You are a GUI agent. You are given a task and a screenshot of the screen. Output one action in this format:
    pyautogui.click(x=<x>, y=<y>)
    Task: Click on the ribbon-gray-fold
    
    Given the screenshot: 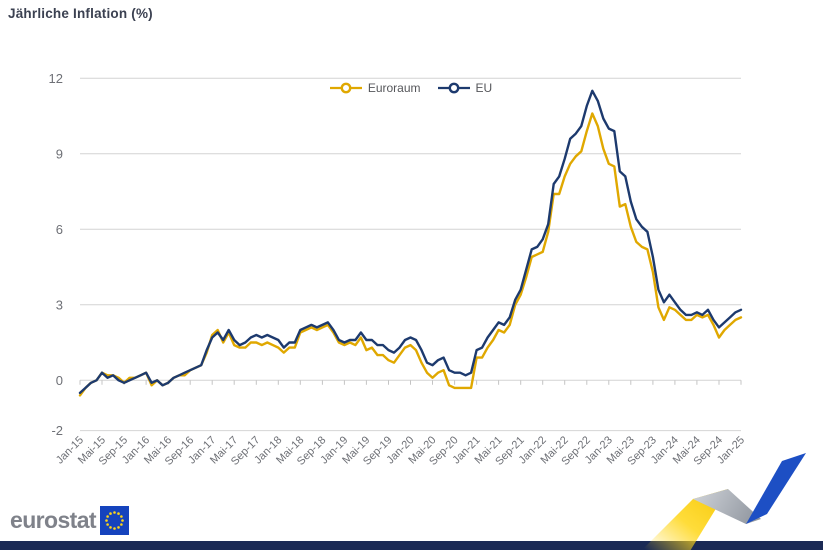 What is the action you would take?
    pyautogui.click(x=727, y=506)
    